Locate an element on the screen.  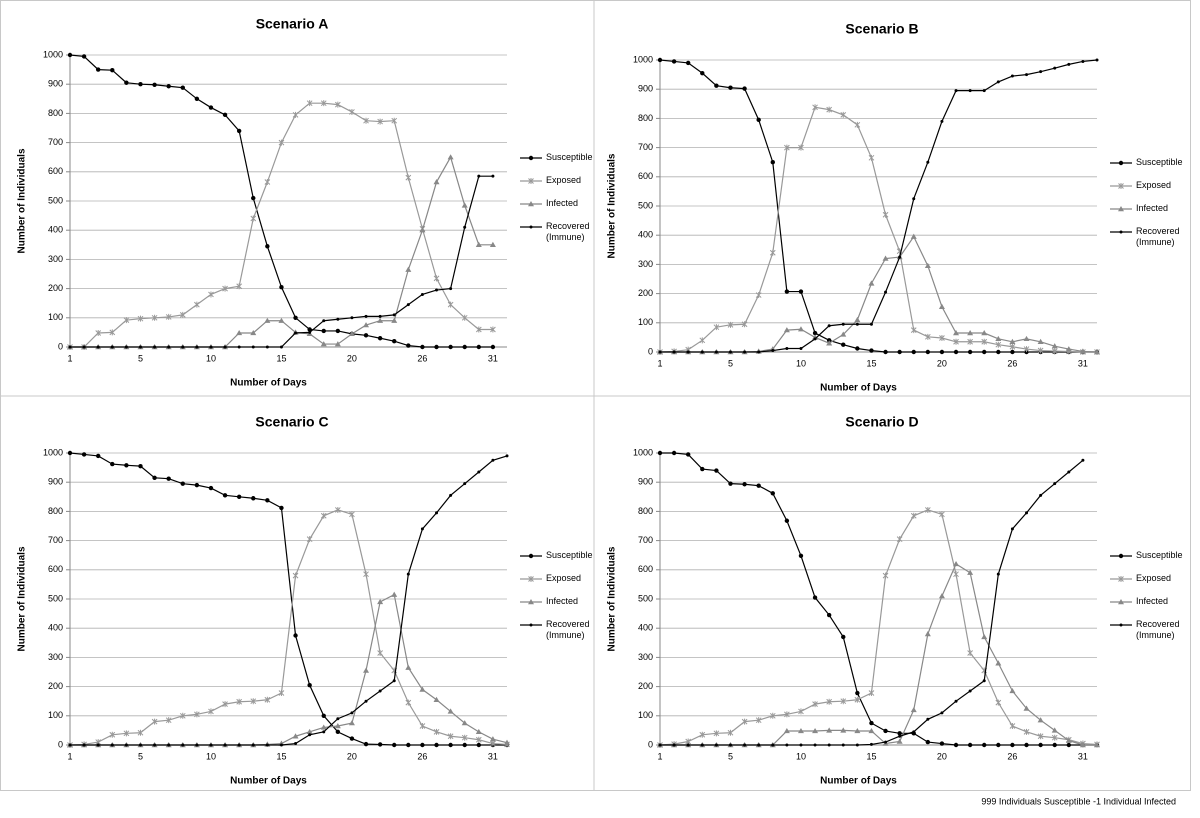
y-tick-label: 400 is located at coordinates (645, 235).